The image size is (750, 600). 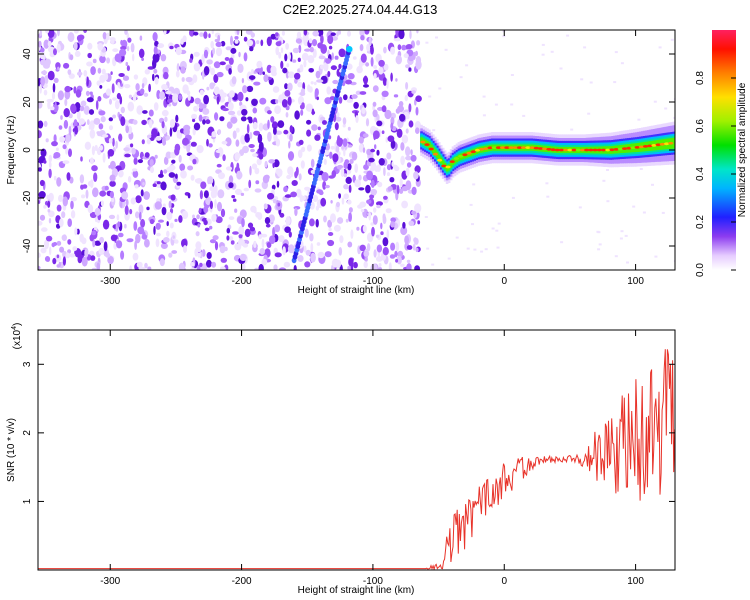 What do you see at coordinates (17, 336) in the screenshot?
I see `snr-multiplier: (x104)` at bounding box center [17, 336].